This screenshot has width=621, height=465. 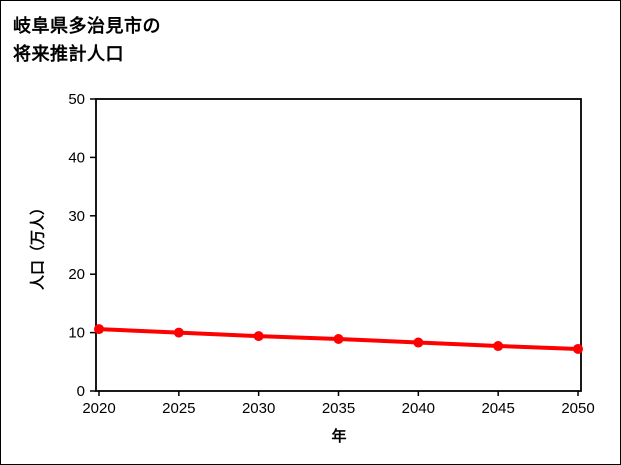 What do you see at coordinates (87, 26) in the screenshot?
I see `chart-title-line1: 岐阜県多治見市の` at bounding box center [87, 26].